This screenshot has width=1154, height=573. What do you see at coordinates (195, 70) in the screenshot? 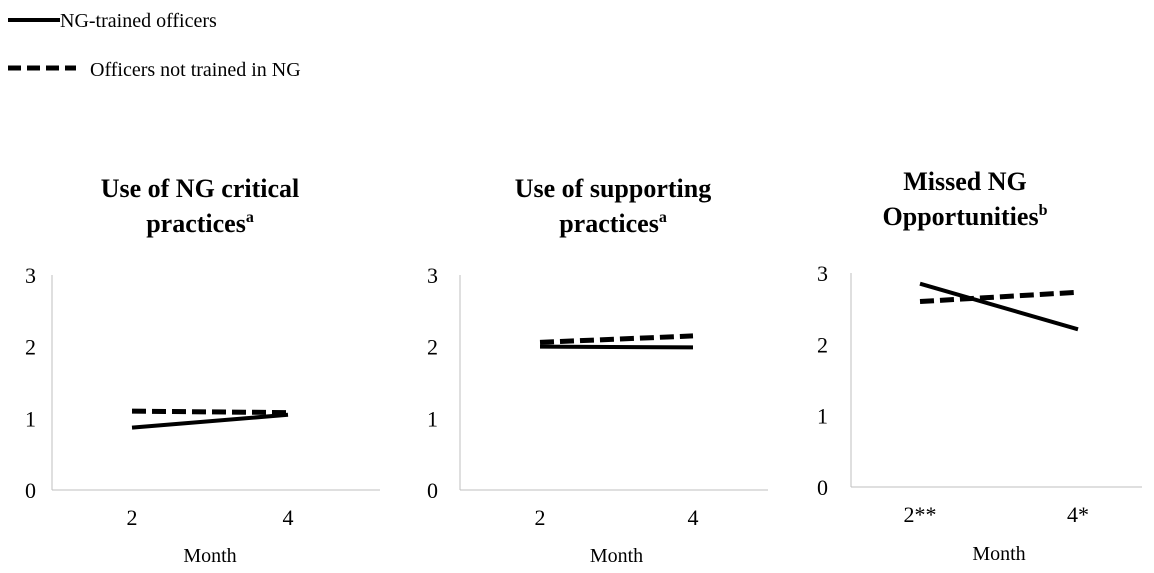
I see `legend-label-not-trained: Officers not trained in NG` at bounding box center [195, 70].